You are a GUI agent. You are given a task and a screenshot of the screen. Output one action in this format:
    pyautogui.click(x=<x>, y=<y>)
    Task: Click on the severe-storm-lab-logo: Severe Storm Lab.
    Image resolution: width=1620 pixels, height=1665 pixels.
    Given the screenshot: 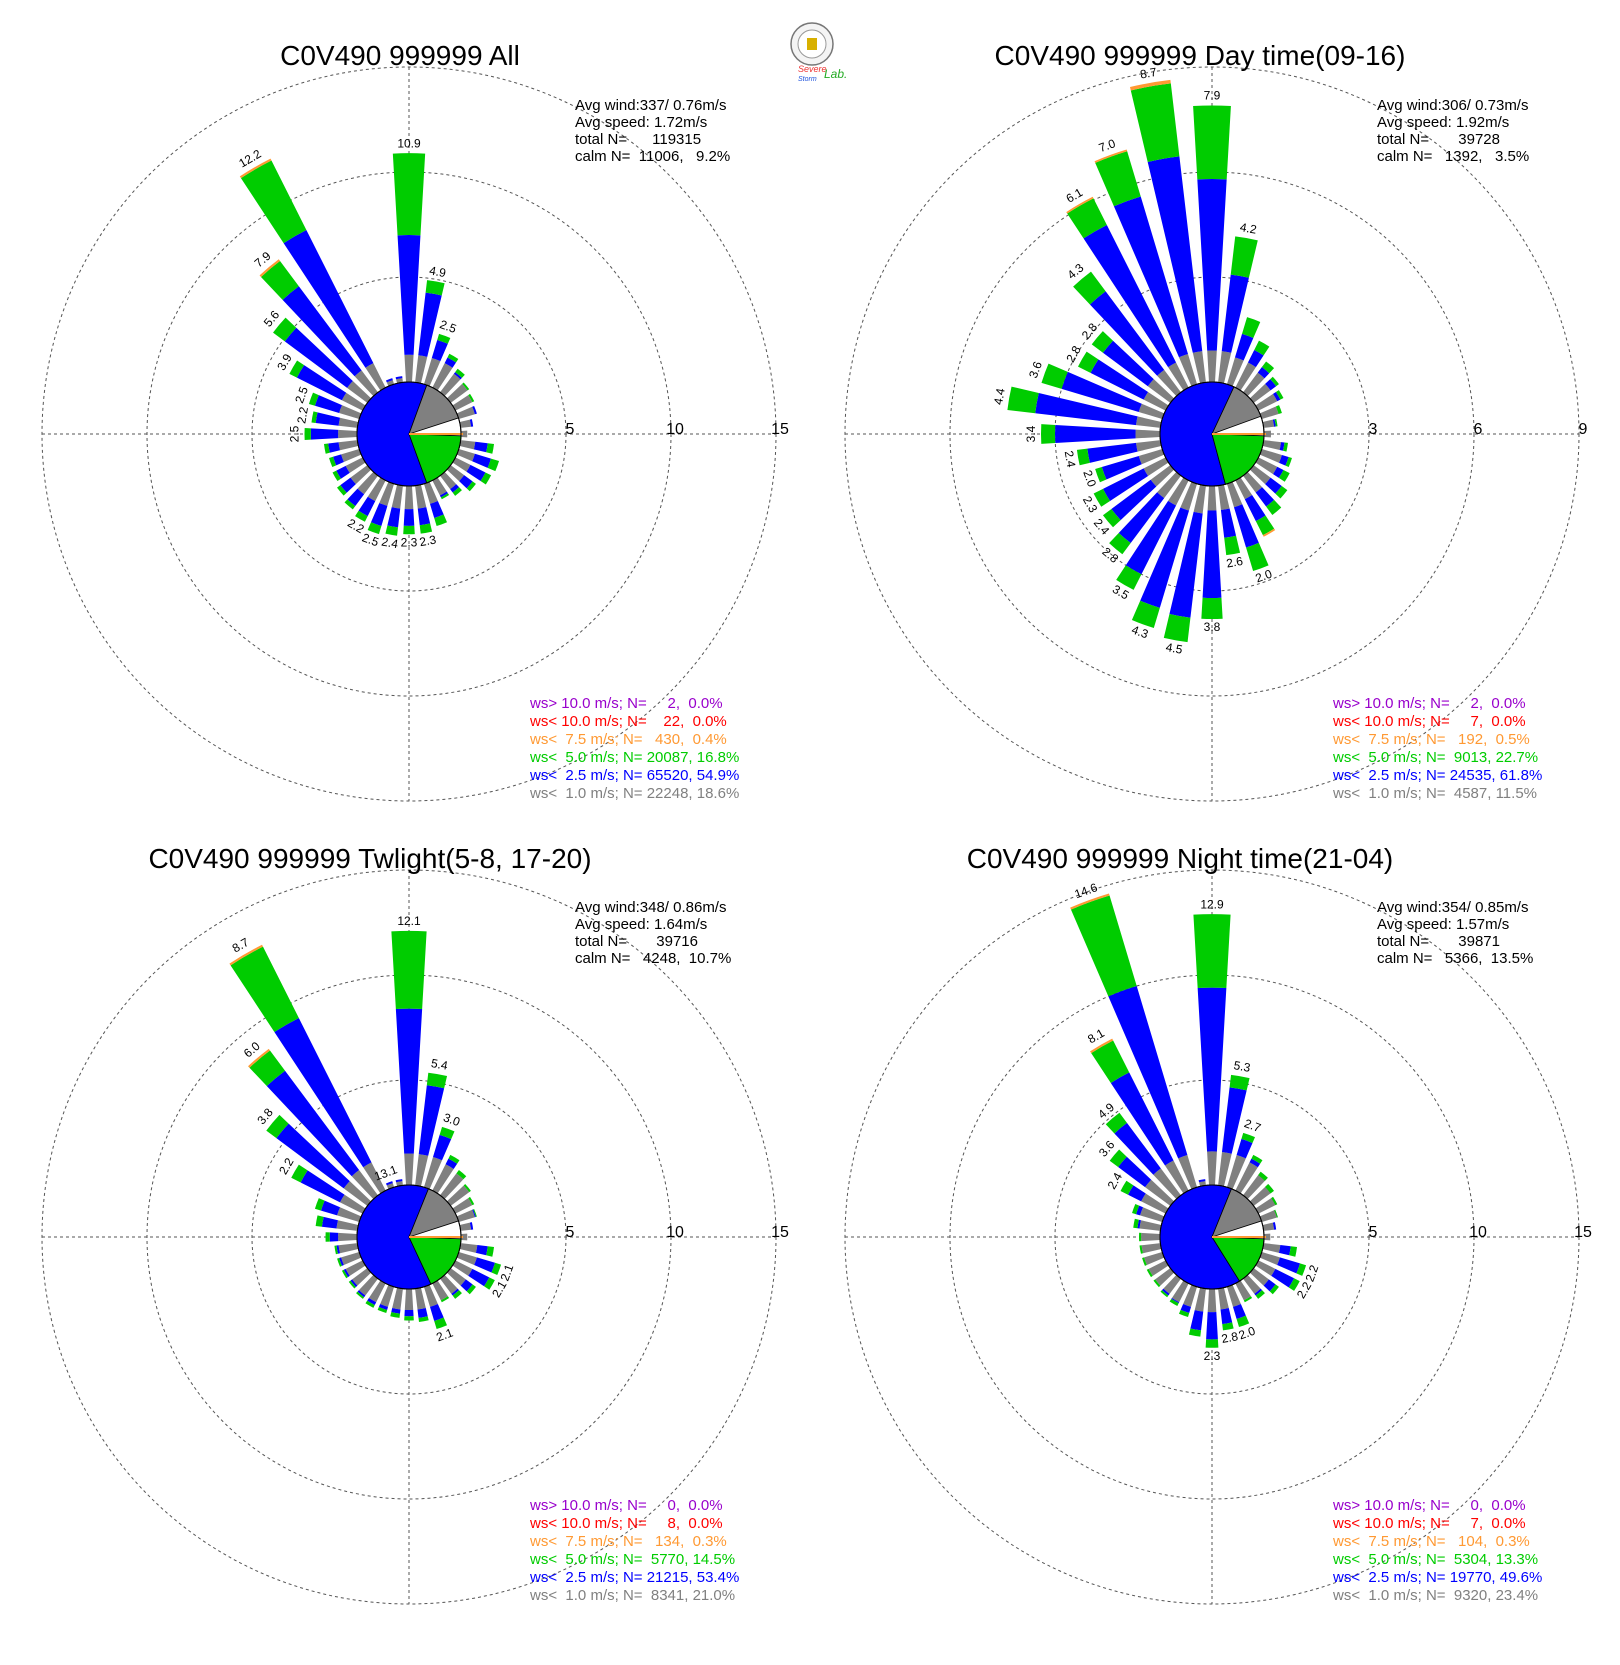 What is the action you would take?
    pyautogui.click(x=818, y=52)
    